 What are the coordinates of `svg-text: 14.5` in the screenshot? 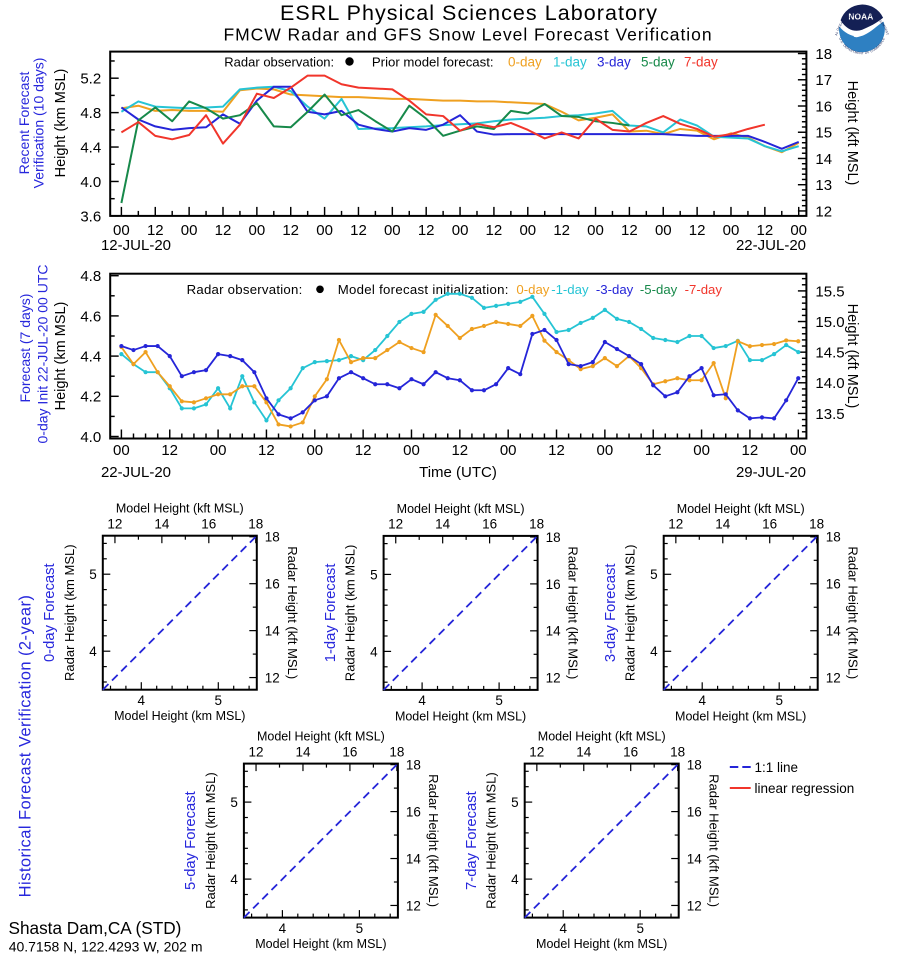 It's located at (829, 353).